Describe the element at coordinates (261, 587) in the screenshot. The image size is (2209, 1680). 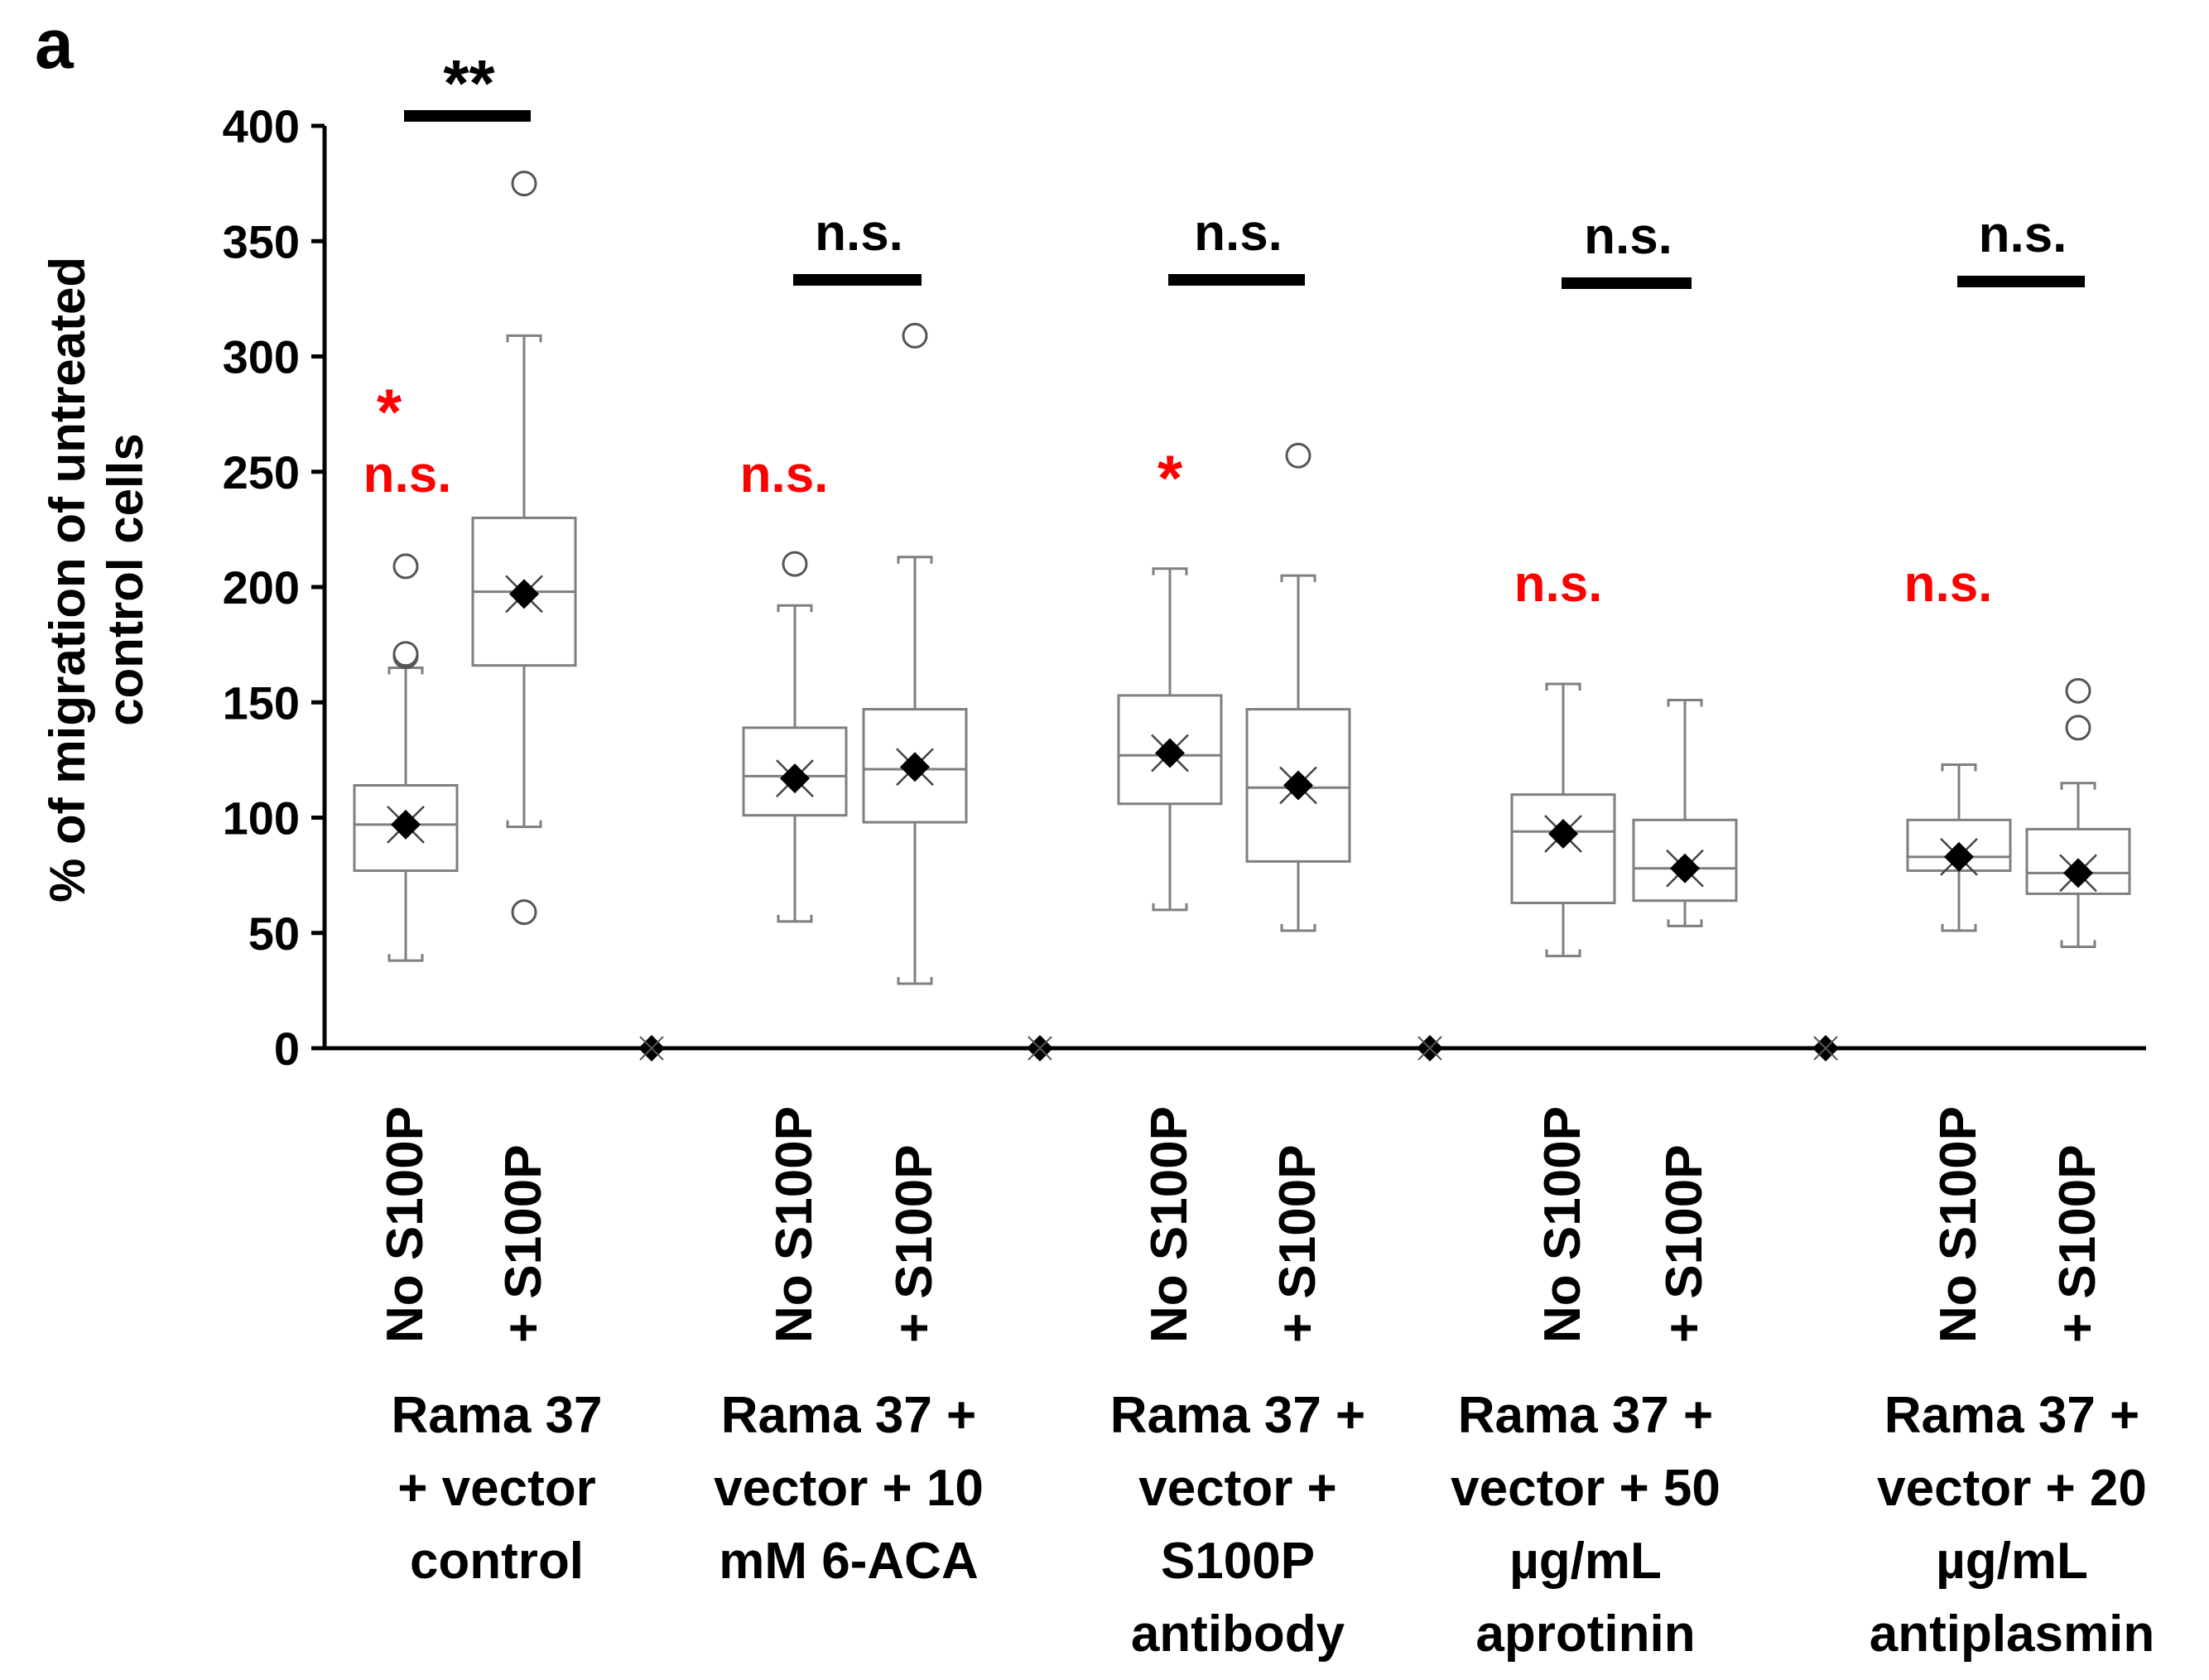
I see `y-tick-label: 200` at that location.